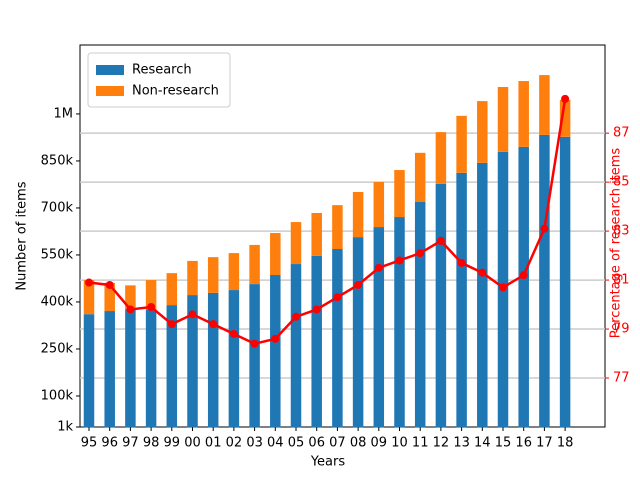 Image resolution: width=640 pixels, height=484 pixels. Describe the element at coordinates (461, 443) in the screenshot. I see `x-tick-label: 13` at that location.